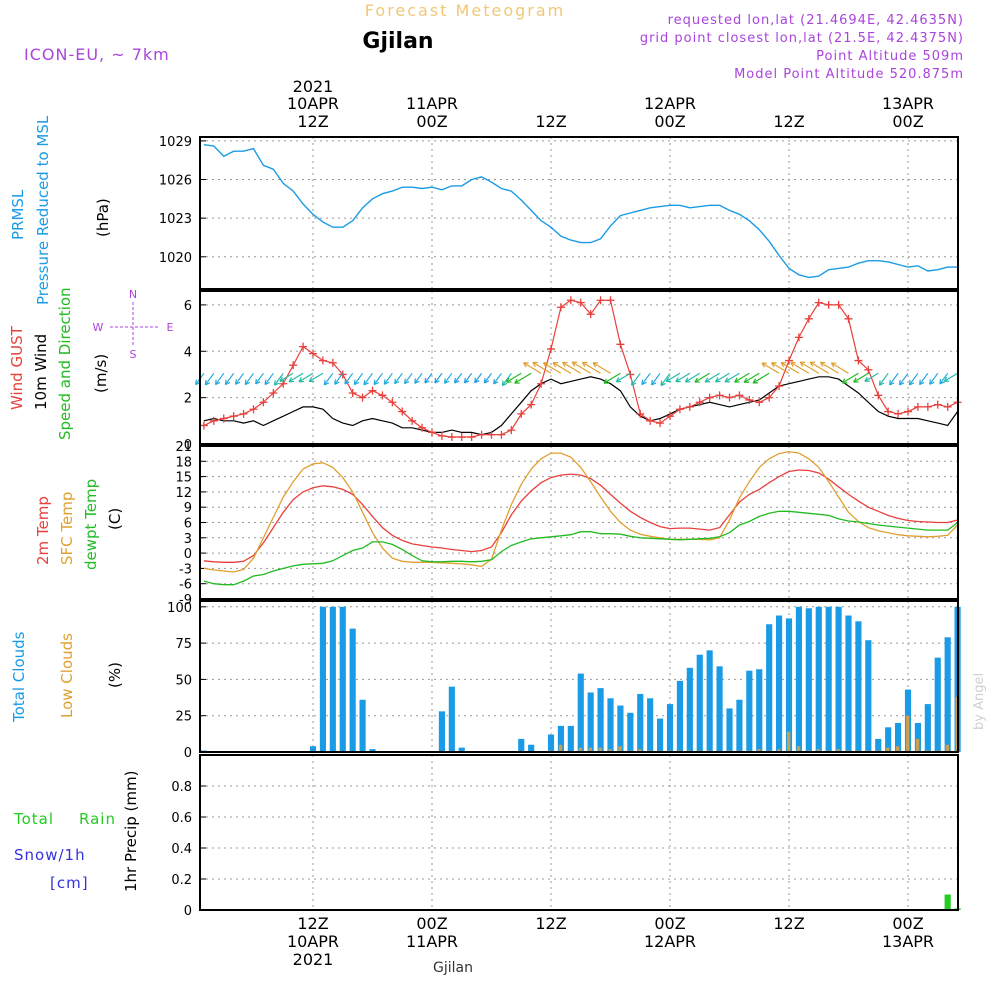 The width and height of the screenshot is (1000, 1000). Describe the element at coordinates (183, 717) in the screenshot. I see `y-tick-label: 25` at that location.